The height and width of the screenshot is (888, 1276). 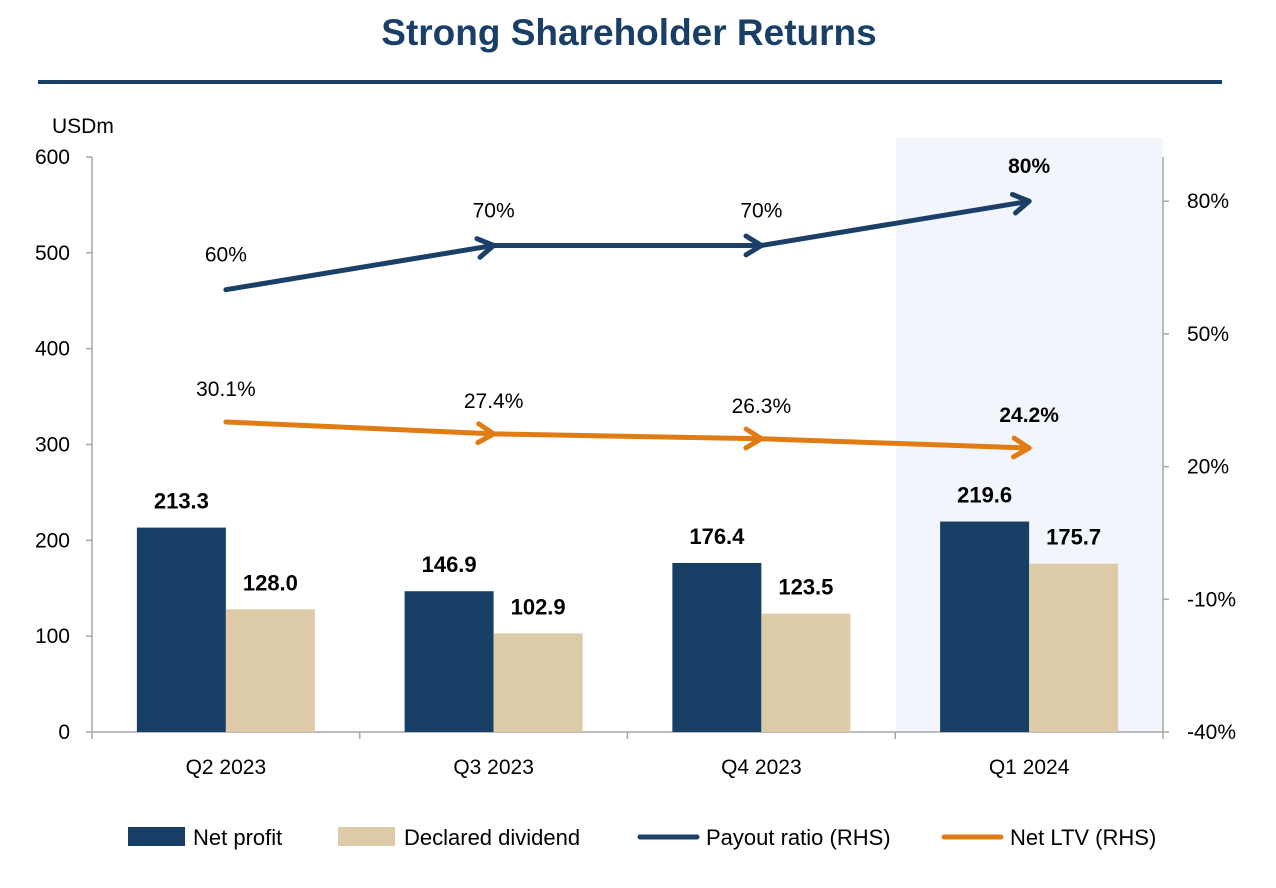 I want to click on y-tick-label: 300, so click(x=52, y=445).